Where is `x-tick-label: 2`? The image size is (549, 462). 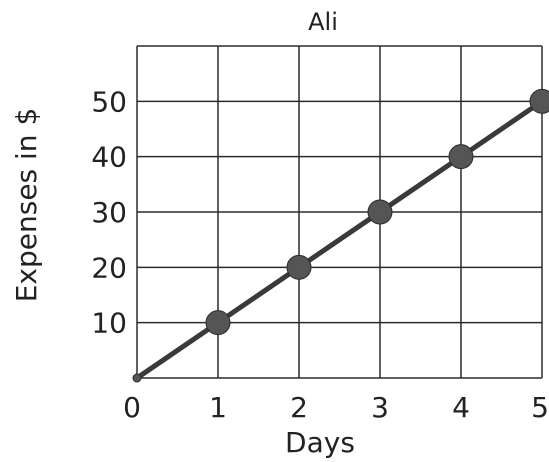
x-tick-label: 2 is located at coordinates (299, 407).